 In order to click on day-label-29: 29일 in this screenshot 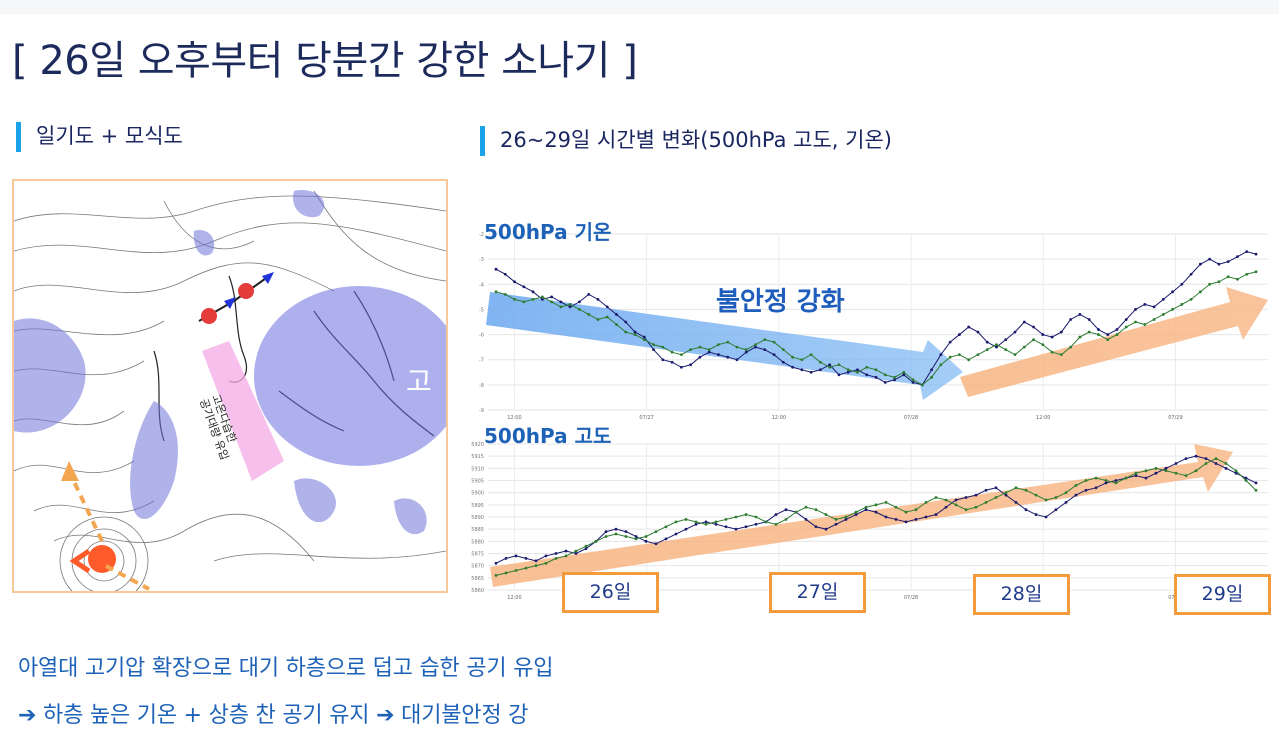, I will do `click(1222, 594)`.